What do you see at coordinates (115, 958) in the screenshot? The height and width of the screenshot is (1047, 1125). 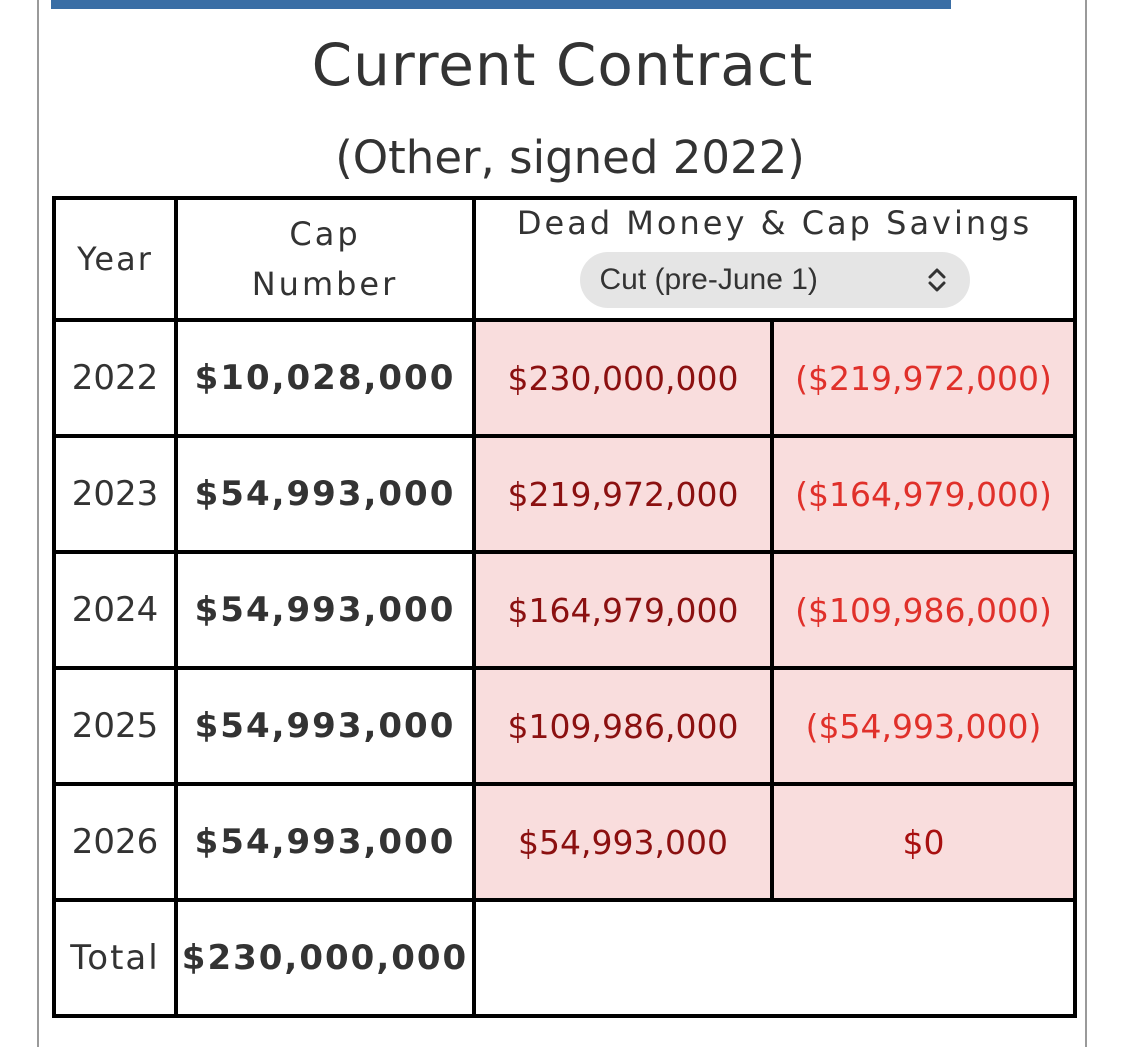 I see `total-label-cell: Total` at bounding box center [115, 958].